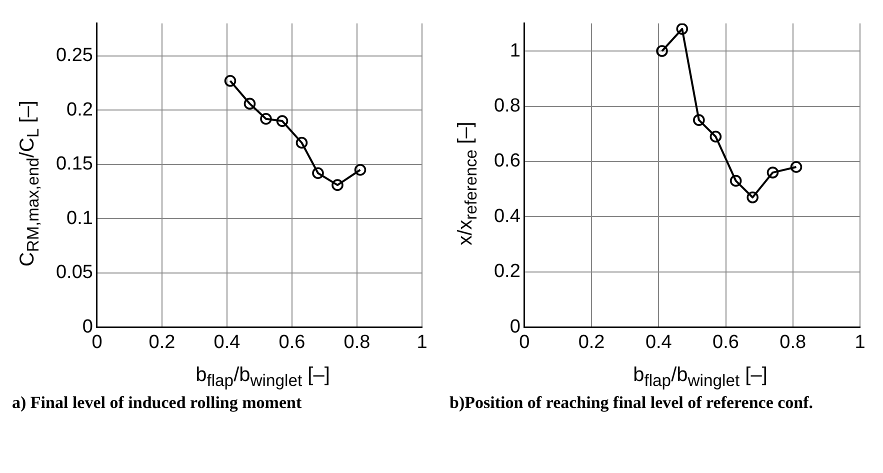  What do you see at coordinates (74, 55) in the screenshot?
I see `y-tick-label: 0.25` at bounding box center [74, 55].